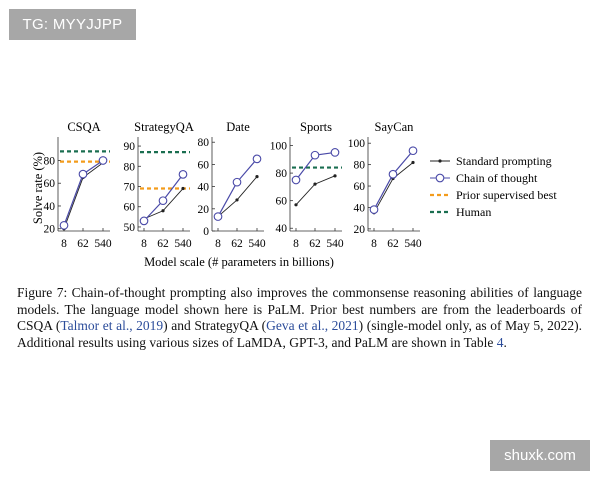  Describe the element at coordinates (506, 195) in the screenshot. I see `legend-prior-supervised-best-label: Prior supervised best` at that location.